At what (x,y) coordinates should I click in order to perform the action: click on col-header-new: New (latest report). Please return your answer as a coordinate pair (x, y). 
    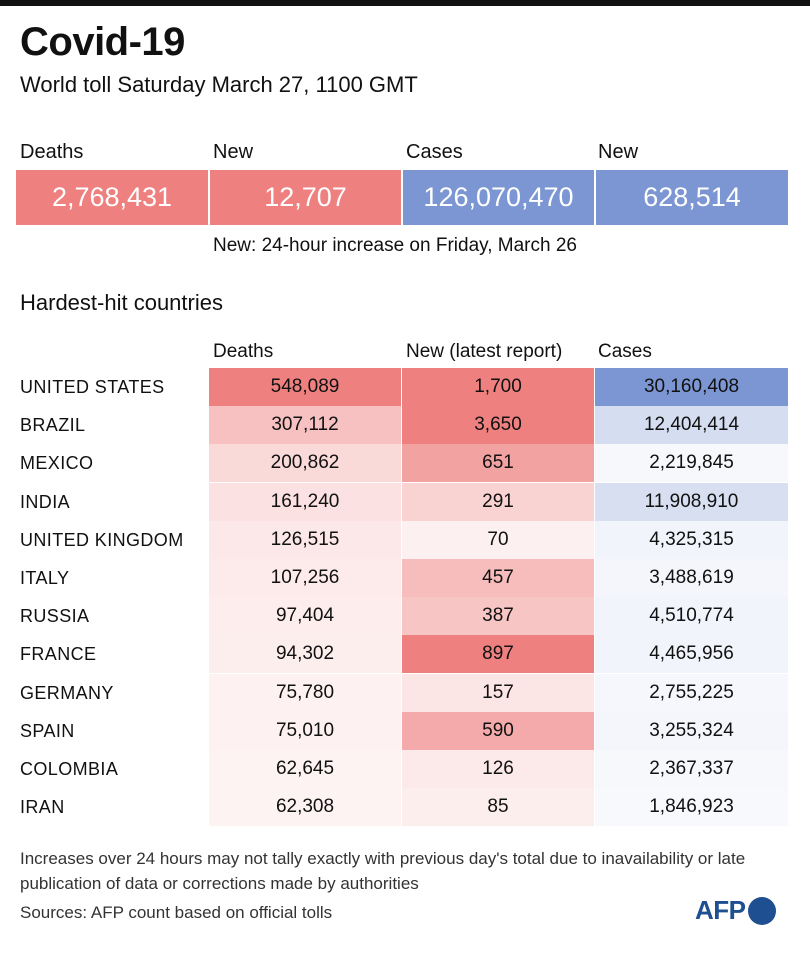
    Looking at the image, I should click on (484, 351).